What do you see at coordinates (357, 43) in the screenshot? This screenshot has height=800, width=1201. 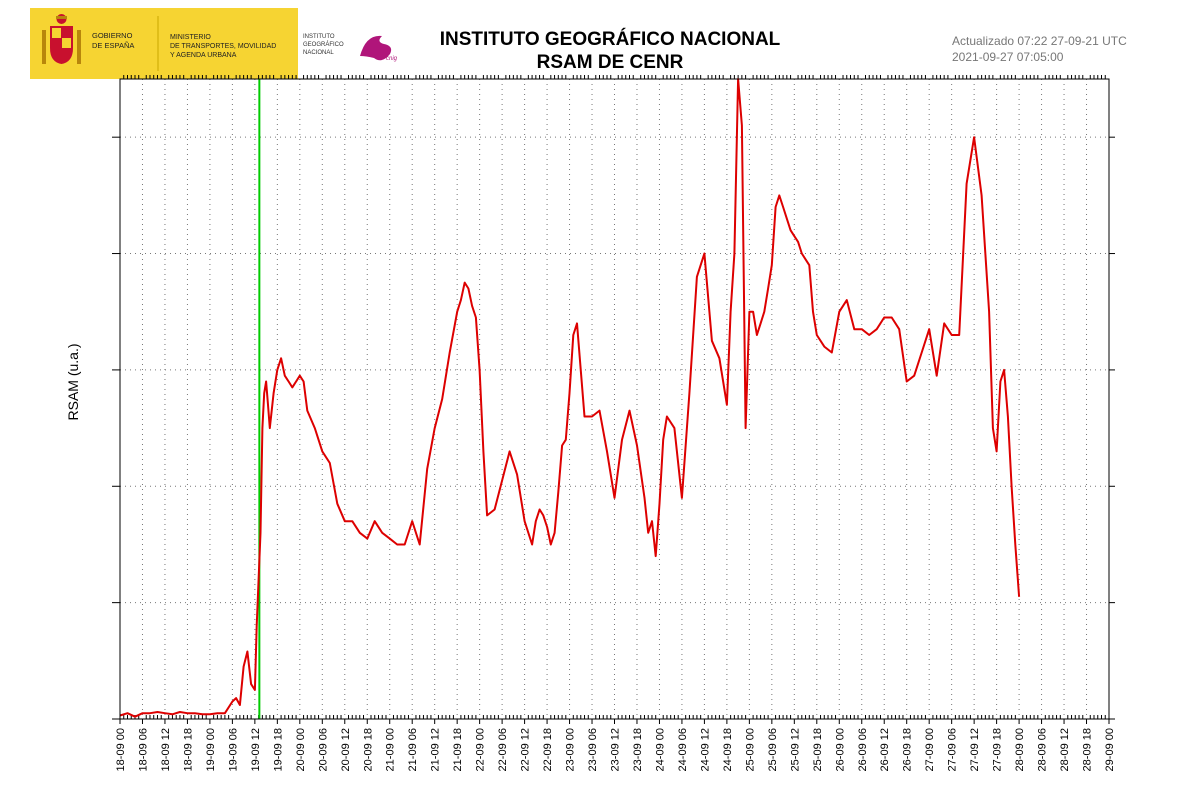 I see `logo-white-band` at bounding box center [357, 43].